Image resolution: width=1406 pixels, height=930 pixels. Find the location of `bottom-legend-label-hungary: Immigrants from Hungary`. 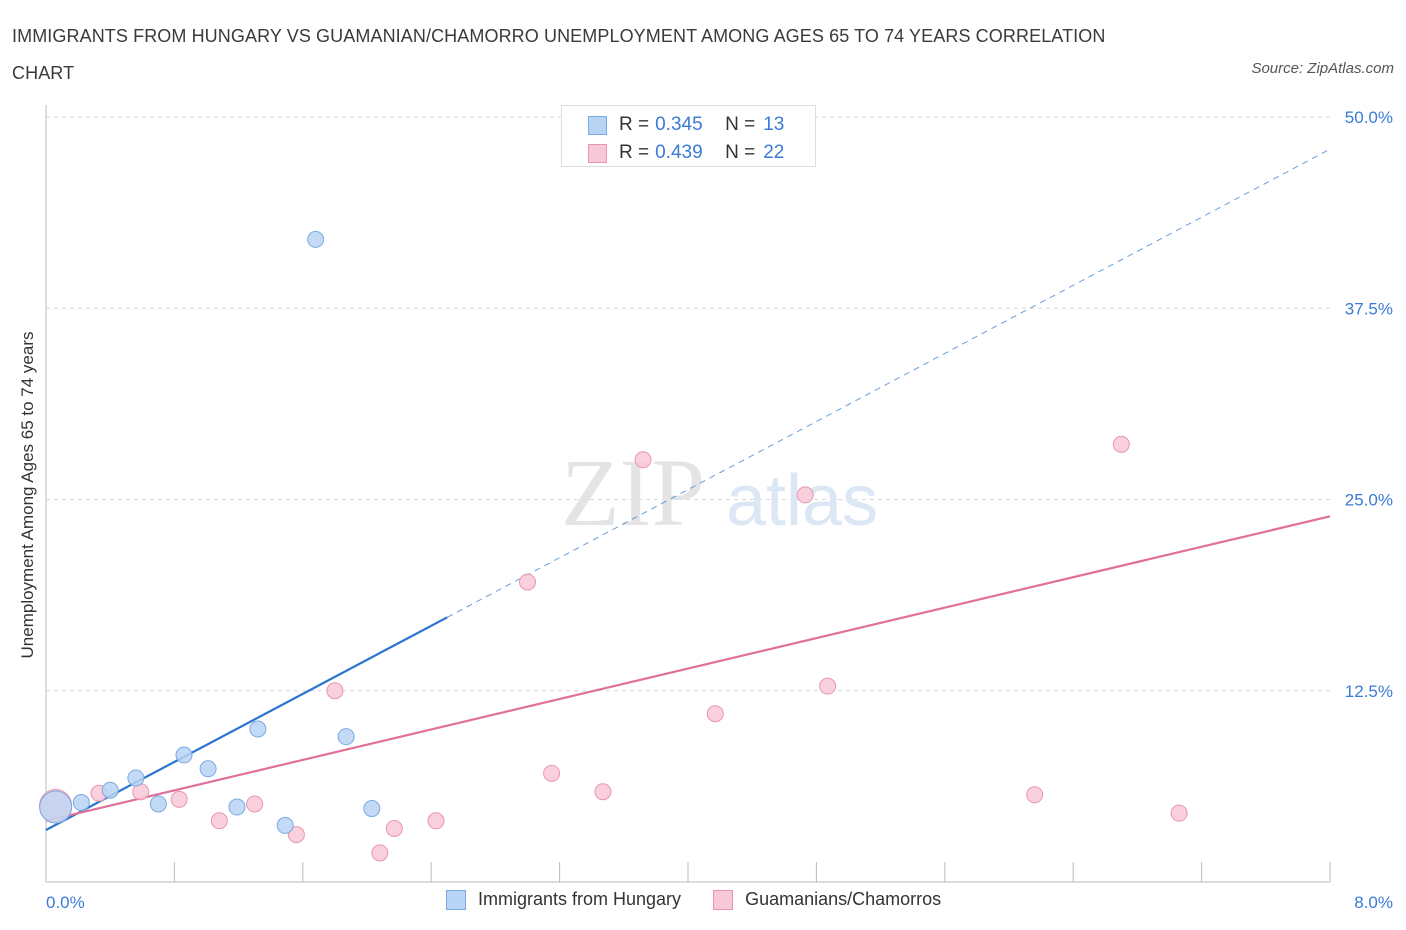

bottom-legend-label-hungary: Immigrants from Hungary is located at coordinates (580, 899).